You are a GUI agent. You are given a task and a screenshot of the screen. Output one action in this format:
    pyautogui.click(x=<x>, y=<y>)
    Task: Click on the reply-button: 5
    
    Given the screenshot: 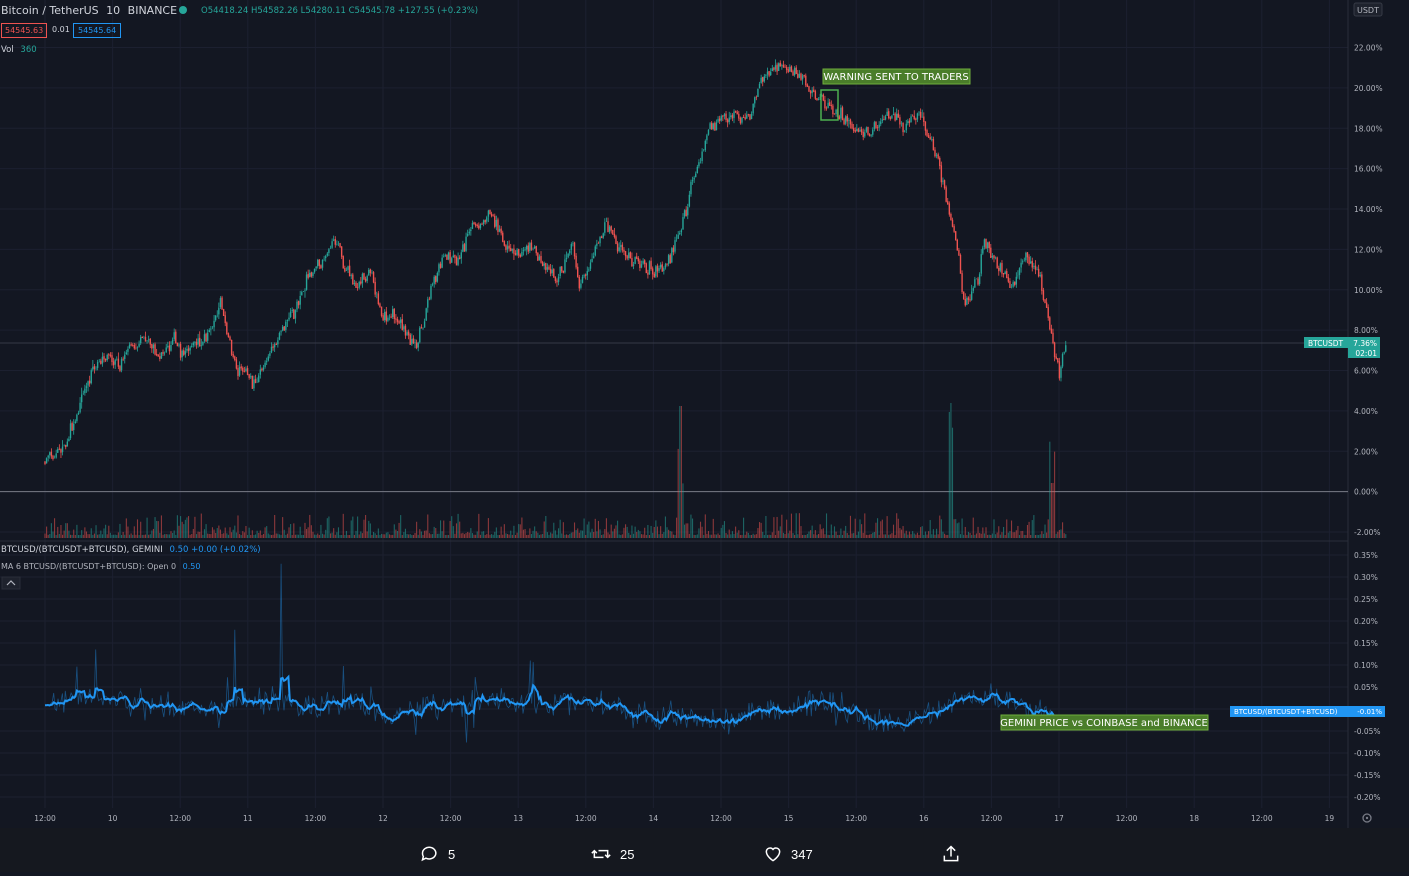 What is the action you would take?
    pyautogui.click(x=437, y=854)
    